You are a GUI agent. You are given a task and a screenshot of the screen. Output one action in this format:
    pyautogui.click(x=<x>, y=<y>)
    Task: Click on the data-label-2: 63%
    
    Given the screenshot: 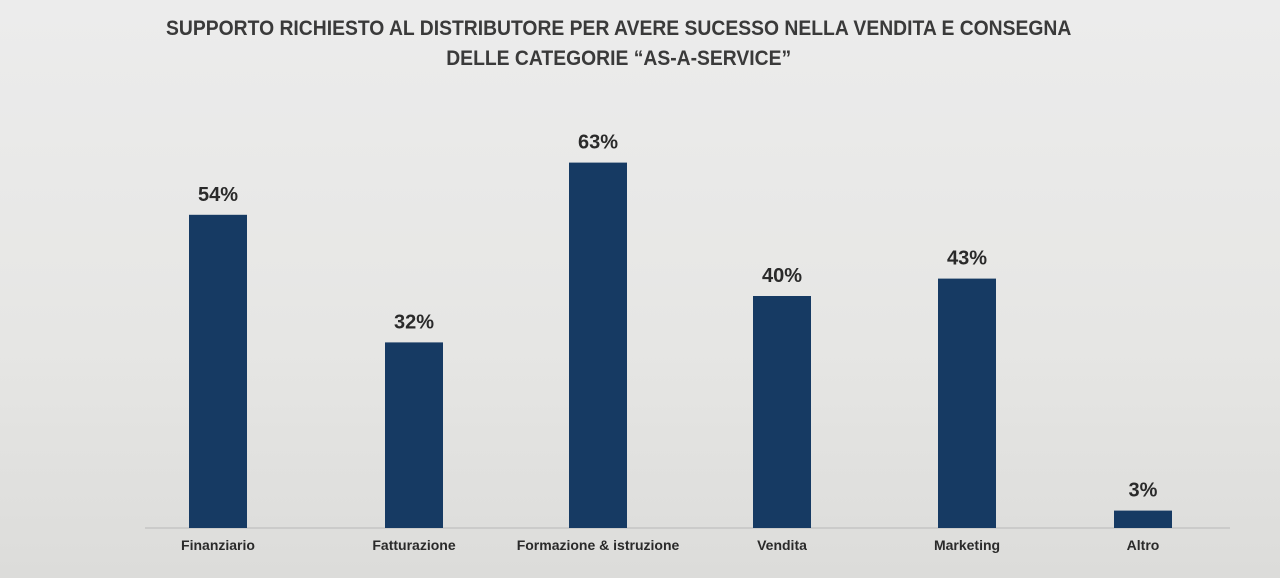 What is the action you would take?
    pyautogui.click(x=598, y=143)
    